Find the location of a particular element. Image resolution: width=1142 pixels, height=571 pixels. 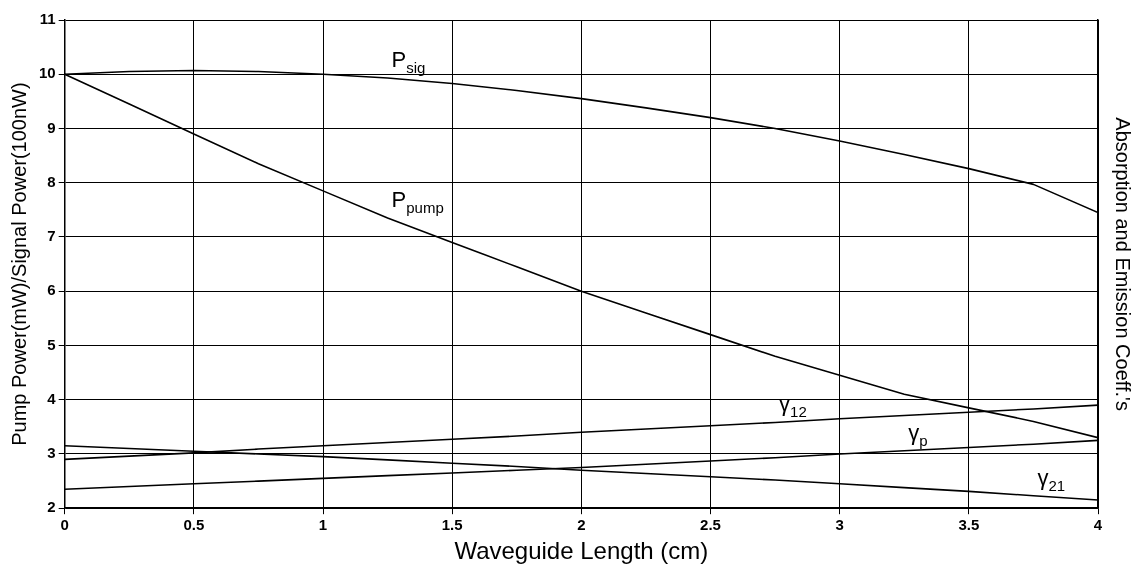

y-tick-label: 4 is located at coordinates (52, 398).